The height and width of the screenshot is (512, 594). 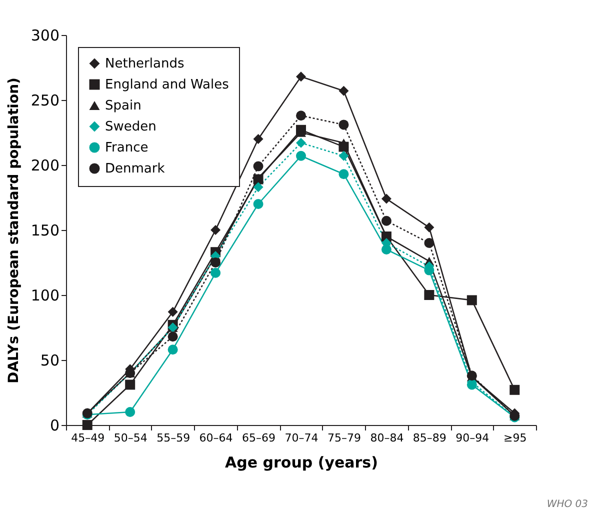 I want to click on x-tick-label: 75–79, so click(x=344, y=438).